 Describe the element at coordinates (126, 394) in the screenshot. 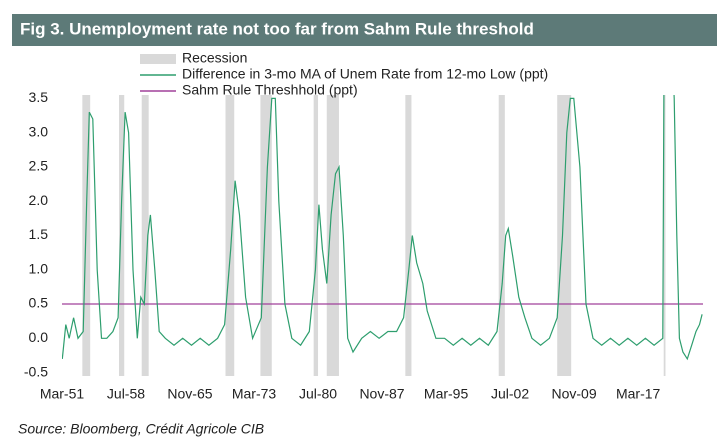

I see `x-tick-label: Jul-58` at that location.